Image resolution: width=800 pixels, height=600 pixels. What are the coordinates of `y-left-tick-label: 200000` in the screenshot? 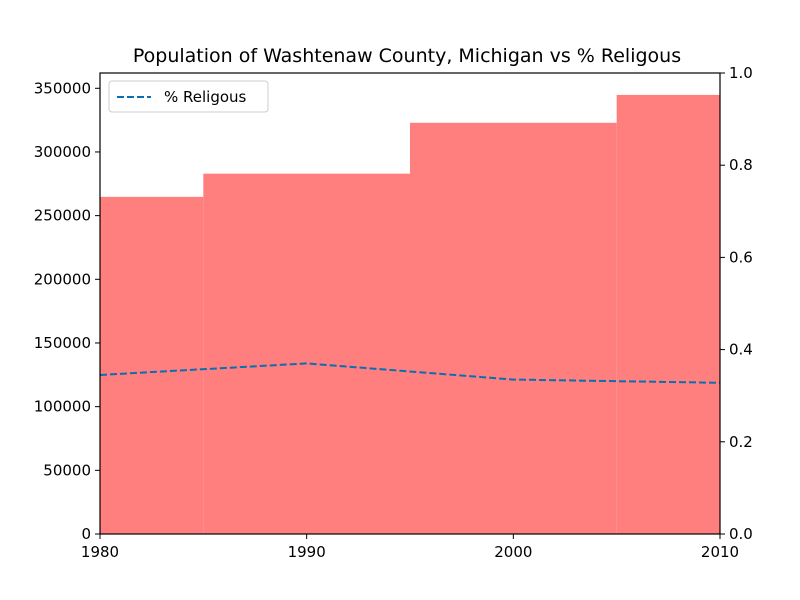 It's located at (62, 279).